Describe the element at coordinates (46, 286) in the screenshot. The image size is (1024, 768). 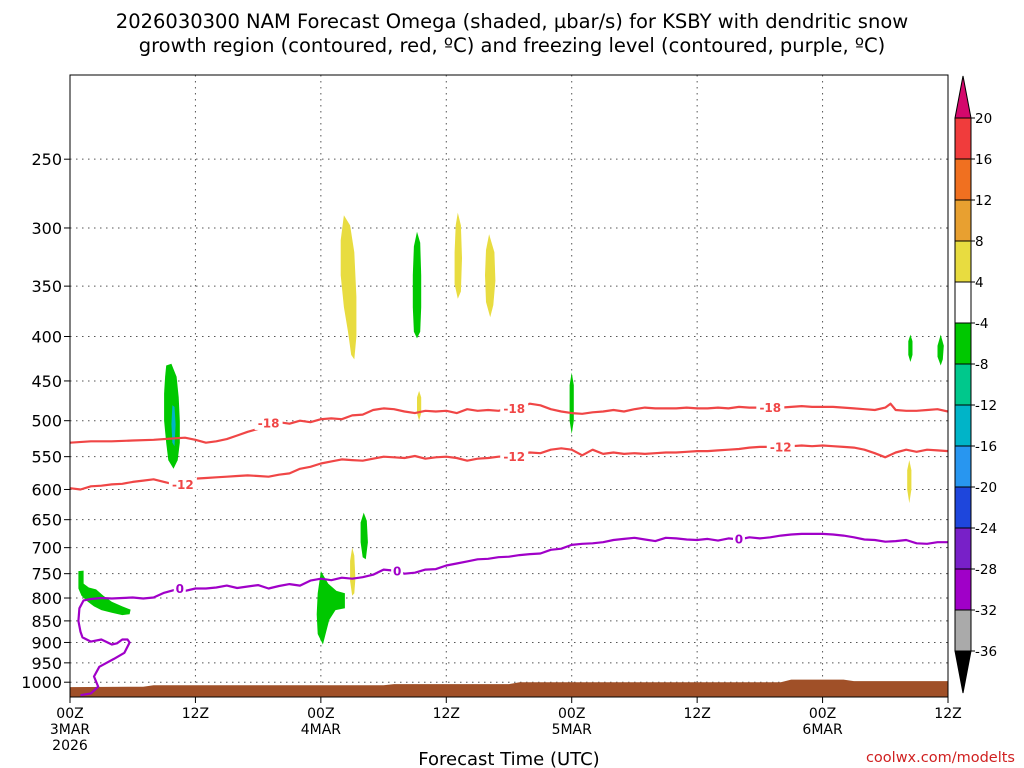
I see `y-tick-label-350: 350` at that location.